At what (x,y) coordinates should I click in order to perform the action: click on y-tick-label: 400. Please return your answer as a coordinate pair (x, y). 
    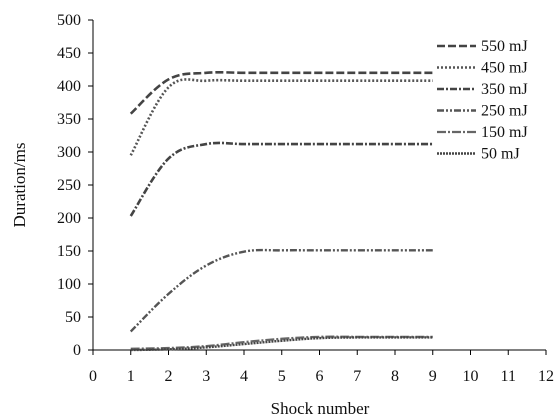
    Looking at the image, I should click on (69, 86).